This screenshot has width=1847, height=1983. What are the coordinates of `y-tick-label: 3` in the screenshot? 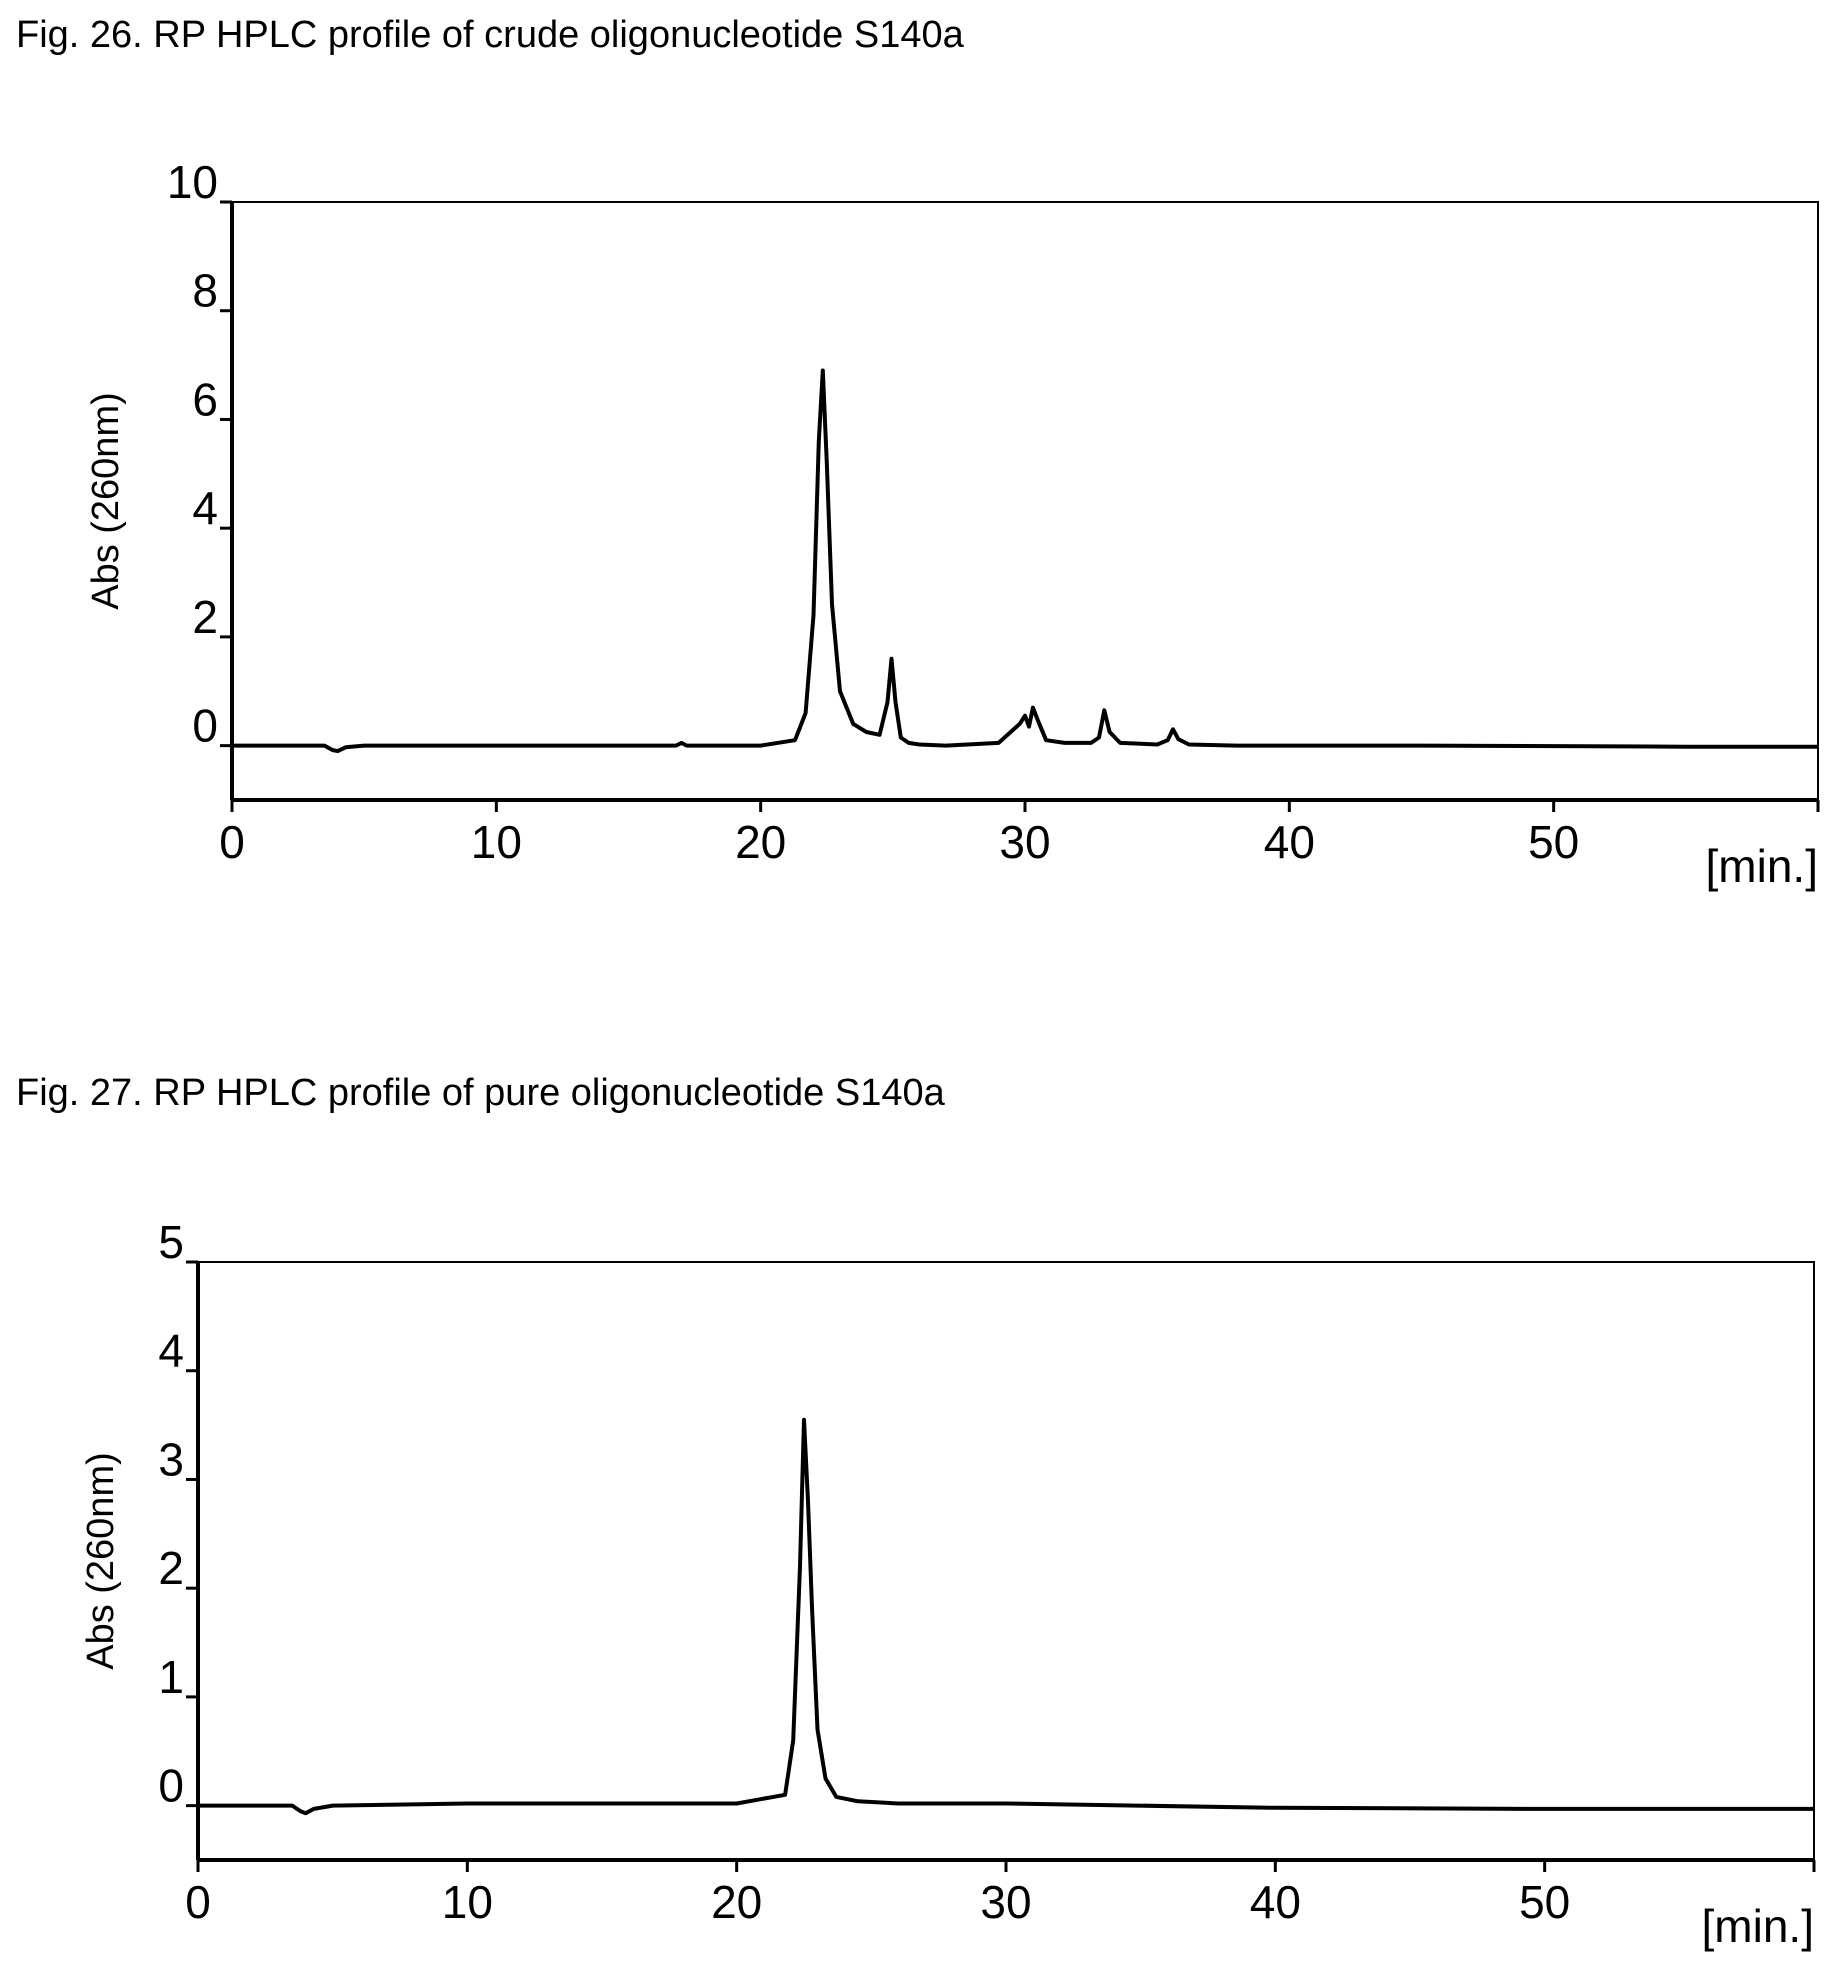 It's located at (171, 1459).